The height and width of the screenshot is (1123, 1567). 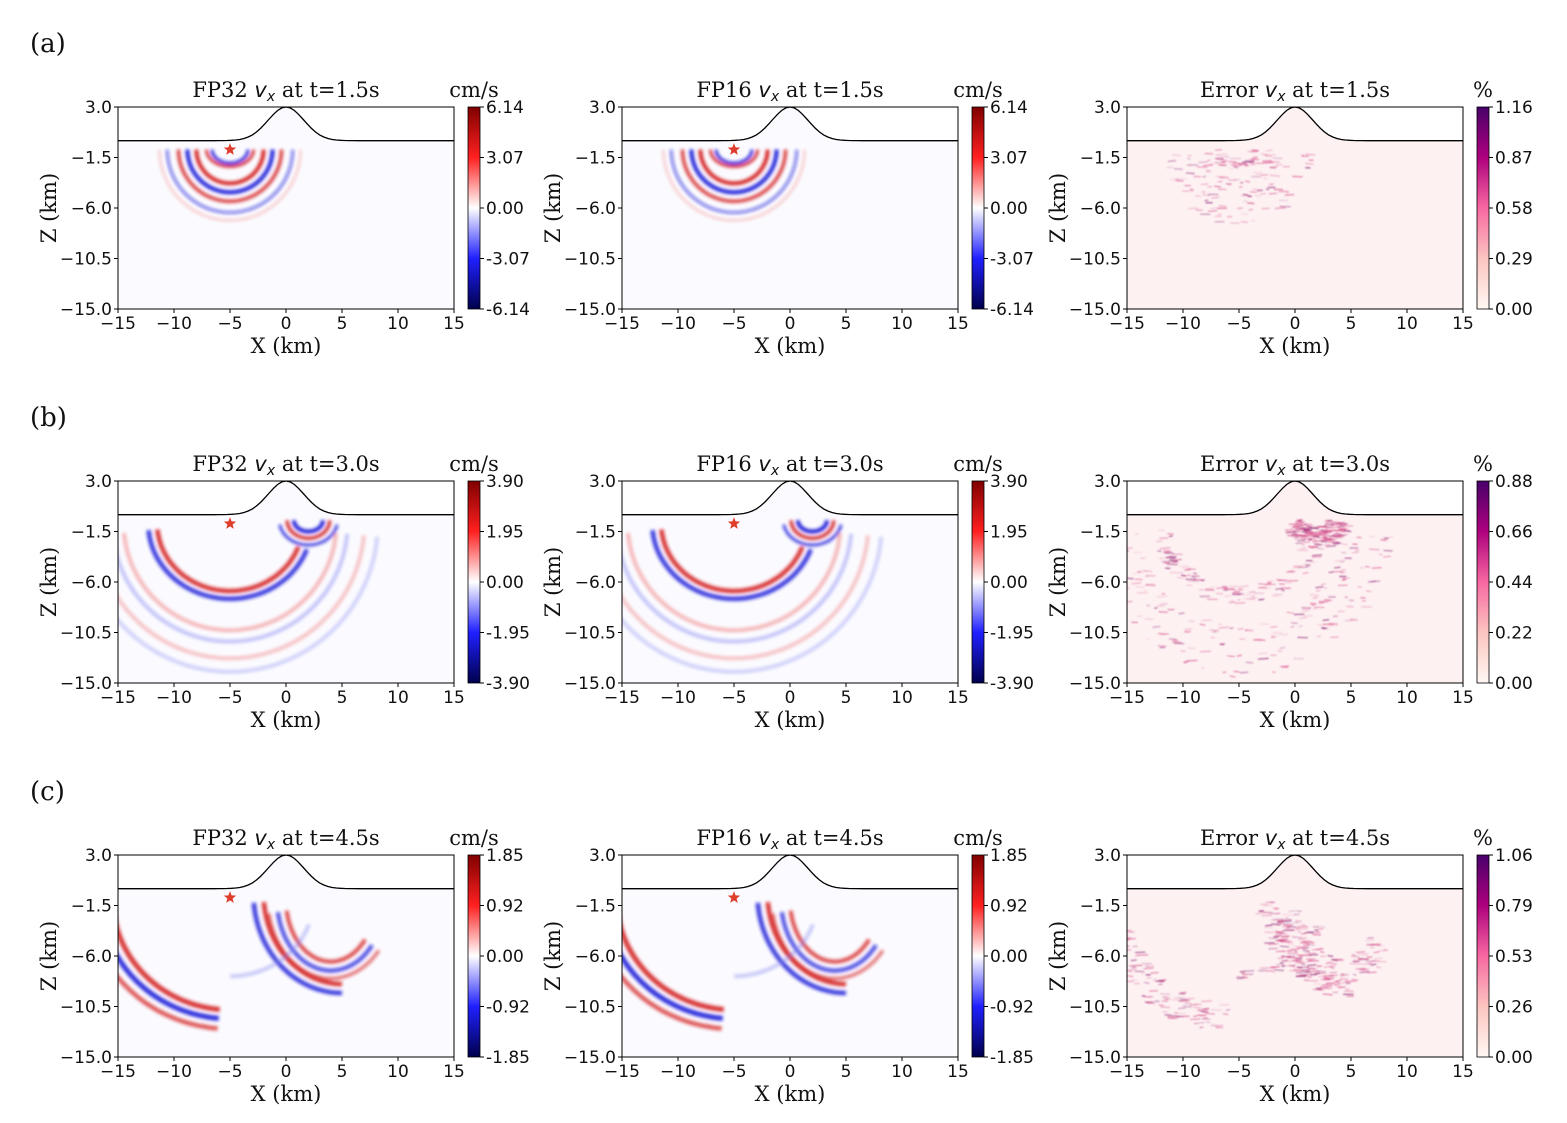 I want to click on colorbar-tick-label: 1.95, so click(x=505, y=533).